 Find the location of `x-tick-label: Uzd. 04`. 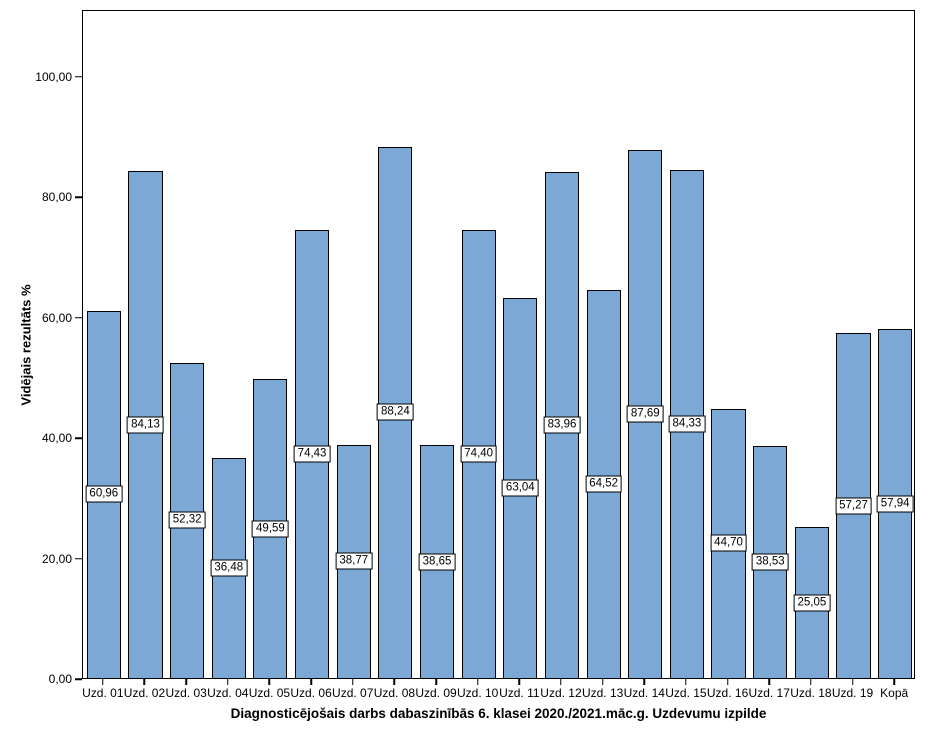

x-tick-label: Uzd. 04 is located at coordinates (228, 693).